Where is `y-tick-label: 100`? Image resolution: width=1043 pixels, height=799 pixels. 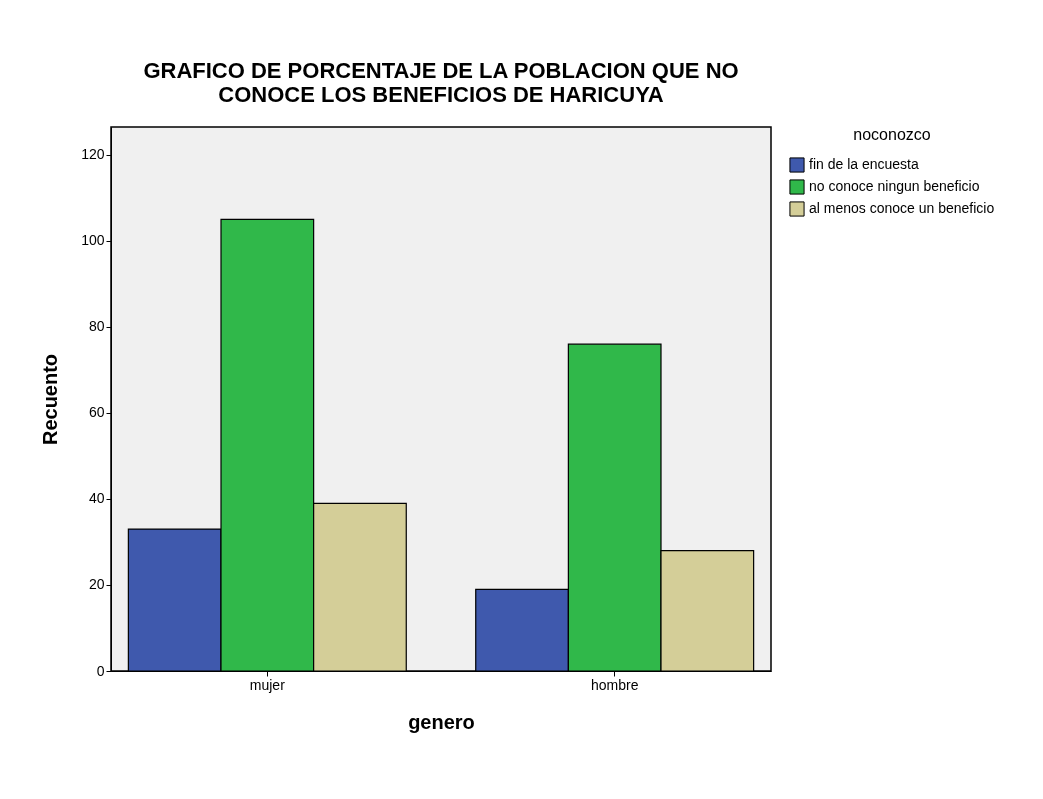 y-tick-label: 100 is located at coordinates (93, 240).